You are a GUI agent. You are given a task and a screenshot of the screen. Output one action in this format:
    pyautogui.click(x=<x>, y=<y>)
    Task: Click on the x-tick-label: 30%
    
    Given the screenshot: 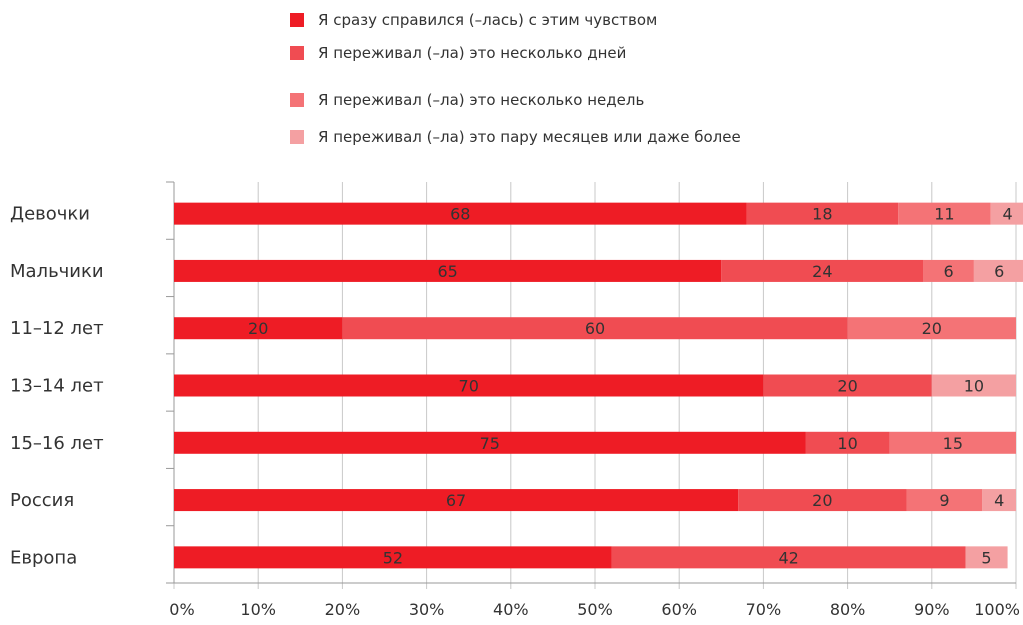 What is the action you would take?
    pyautogui.click(x=427, y=609)
    